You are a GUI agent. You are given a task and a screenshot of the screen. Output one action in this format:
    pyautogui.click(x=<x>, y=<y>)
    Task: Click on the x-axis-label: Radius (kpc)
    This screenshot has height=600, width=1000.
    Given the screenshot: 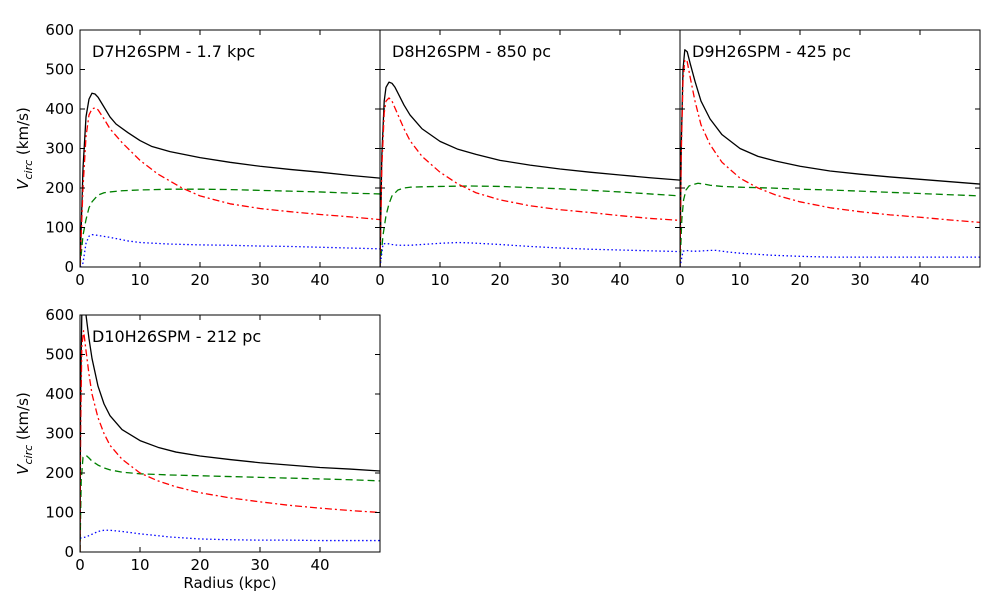 What is the action you would take?
    pyautogui.click(x=229, y=583)
    